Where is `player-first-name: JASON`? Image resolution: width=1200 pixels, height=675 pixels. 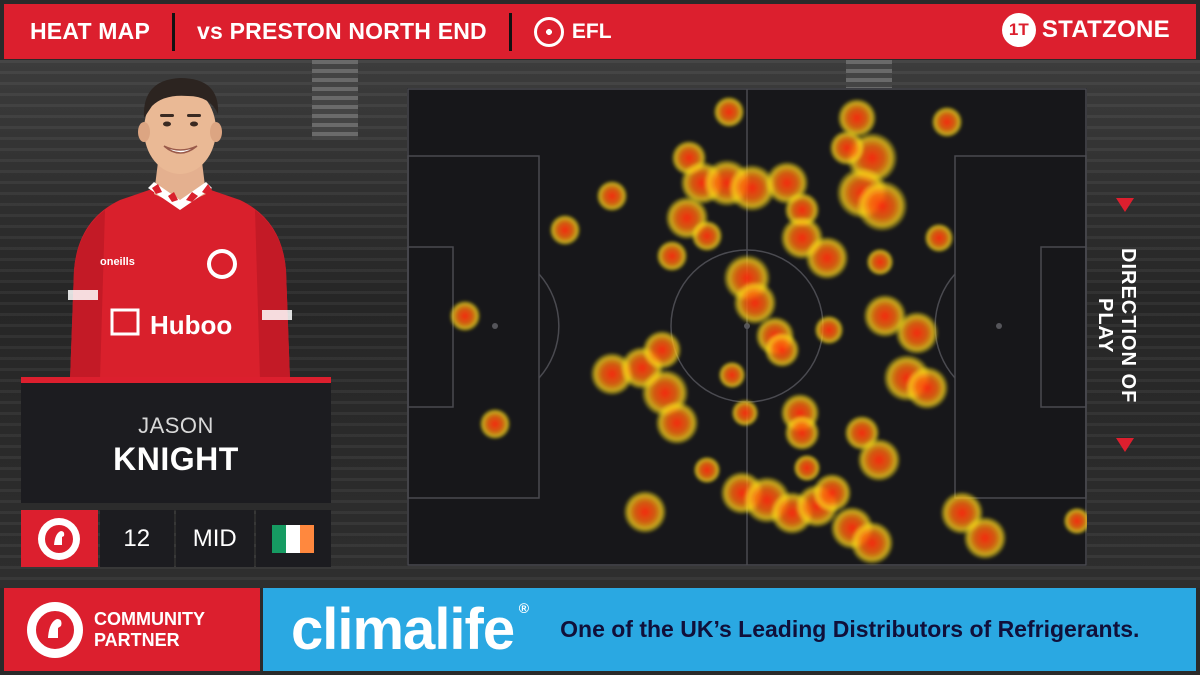
player-first-name: JASON is located at coordinates (176, 425).